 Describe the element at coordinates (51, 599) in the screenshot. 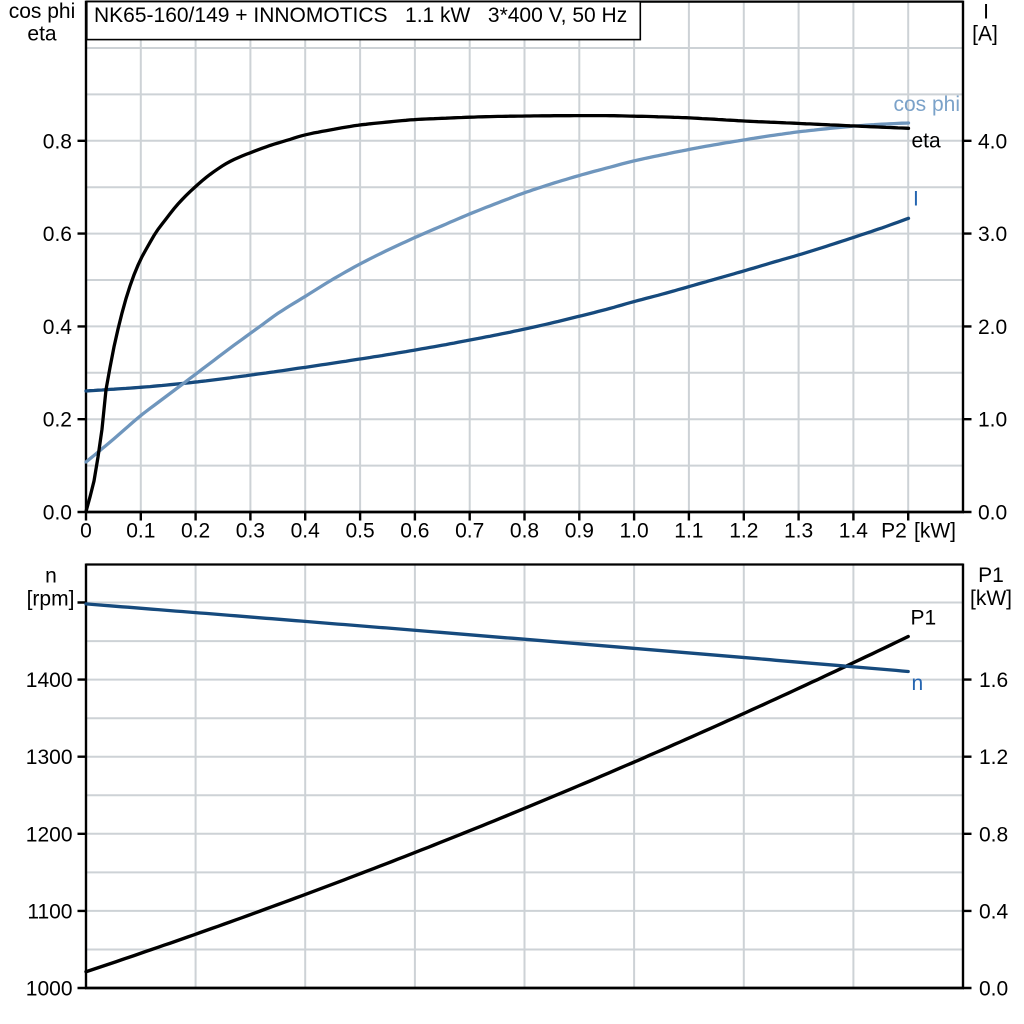

I see `svg-text: [rpm]` at that location.